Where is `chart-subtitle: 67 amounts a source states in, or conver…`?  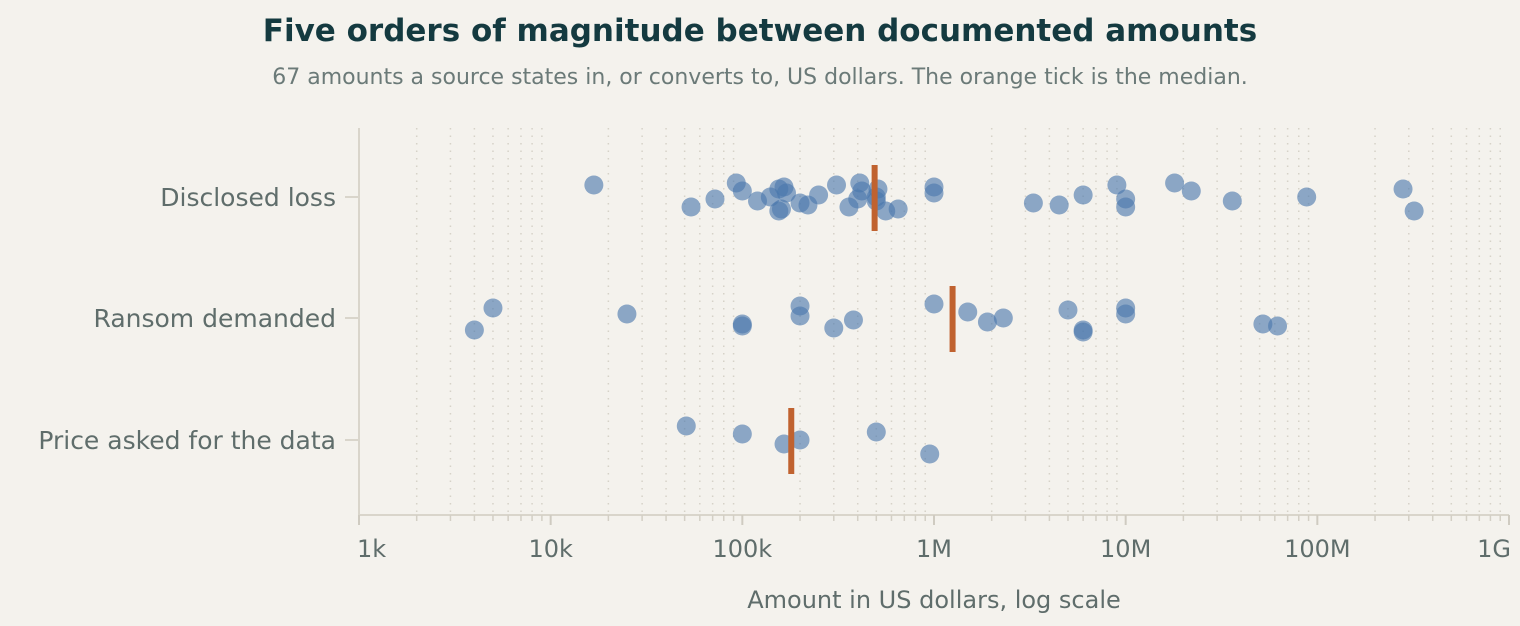
chart-subtitle: 67 amounts a source states in, or conver… is located at coordinates (760, 77).